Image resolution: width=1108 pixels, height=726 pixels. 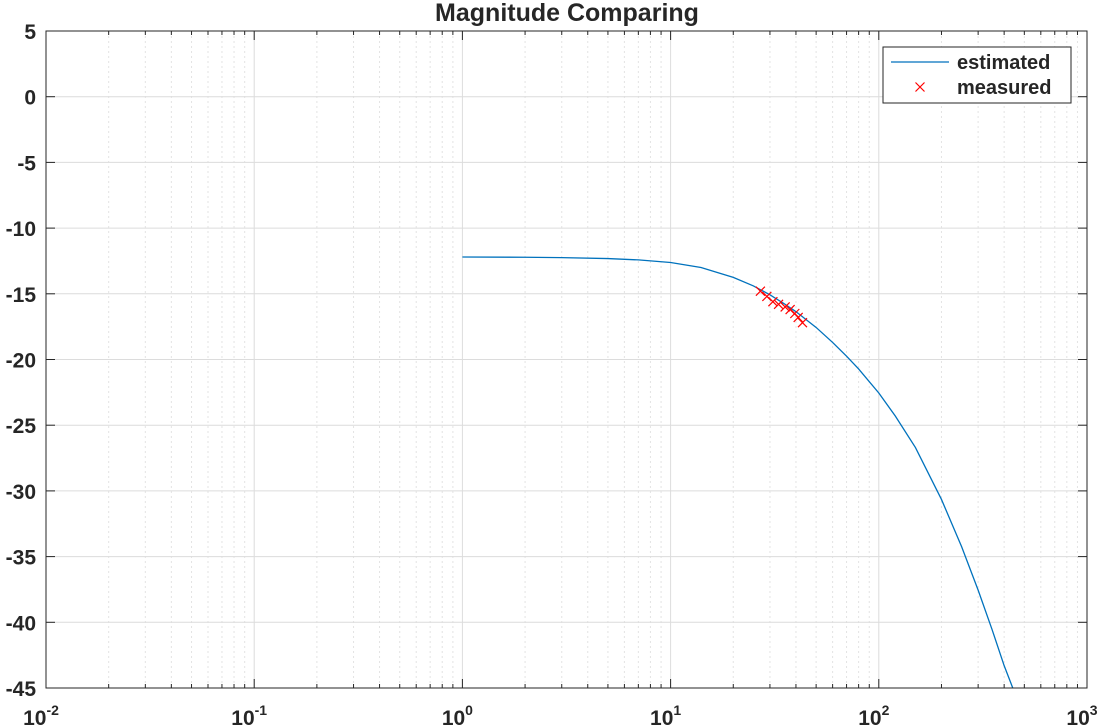 I want to click on y-tick-label: -5, so click(x=26, y=163).